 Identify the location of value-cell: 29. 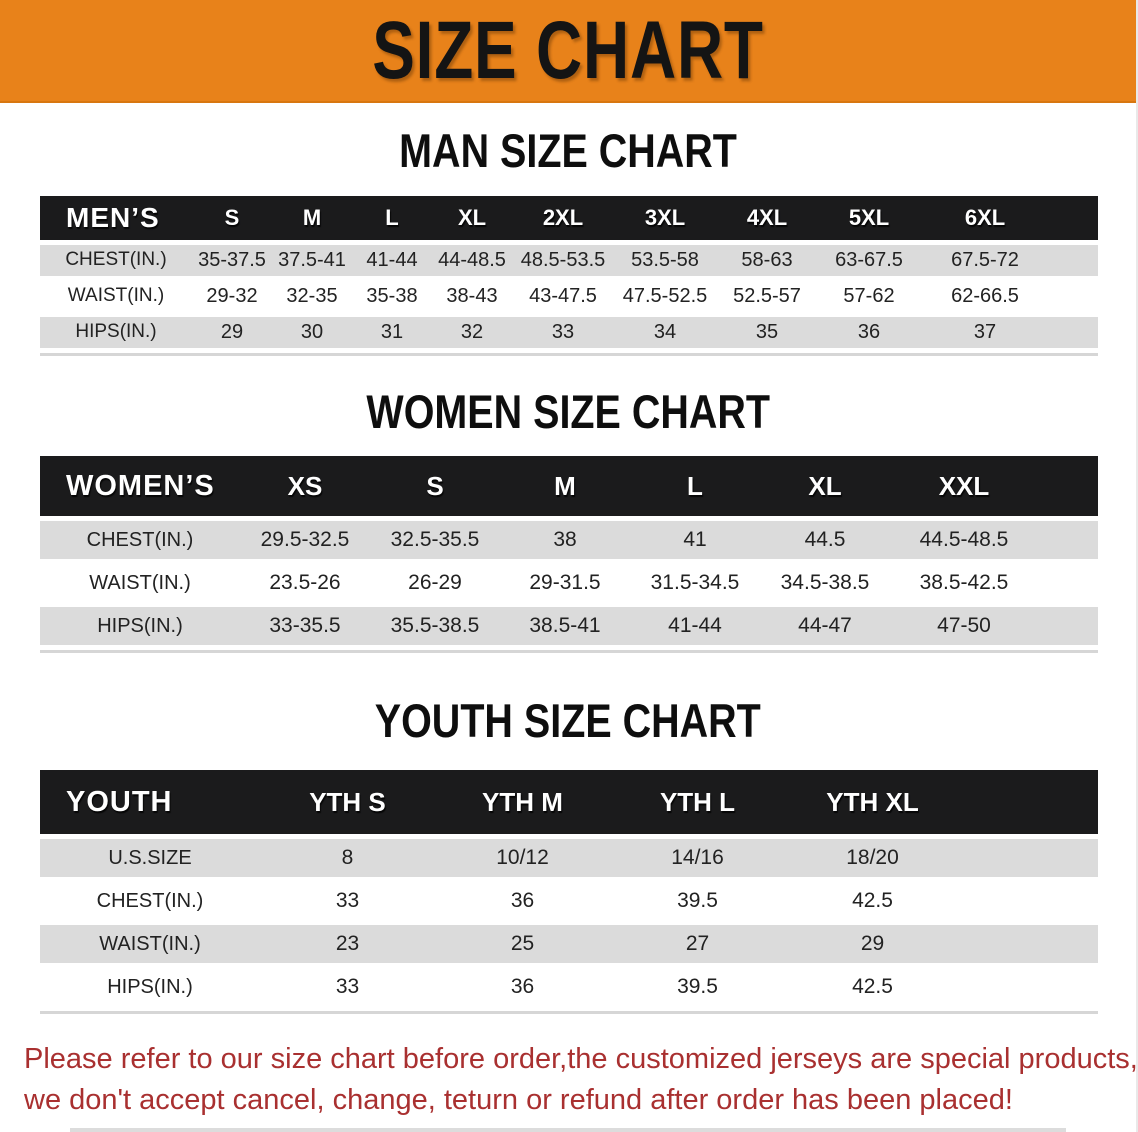
(232, 332).